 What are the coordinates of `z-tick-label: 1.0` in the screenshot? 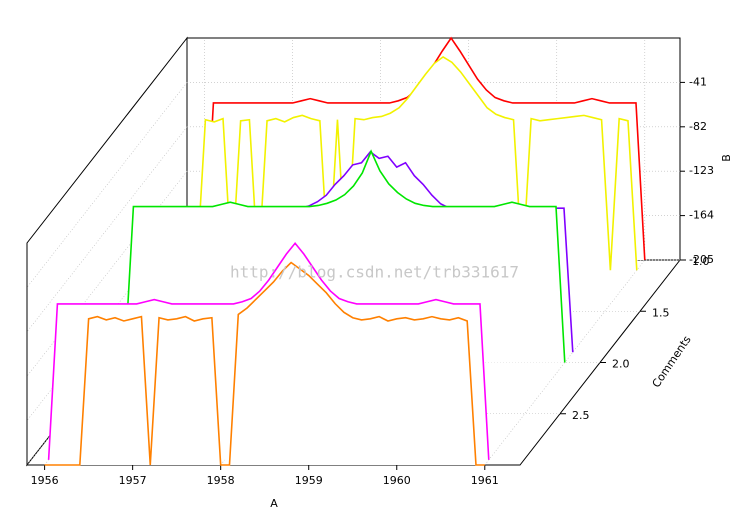 It's located at (701, 261).